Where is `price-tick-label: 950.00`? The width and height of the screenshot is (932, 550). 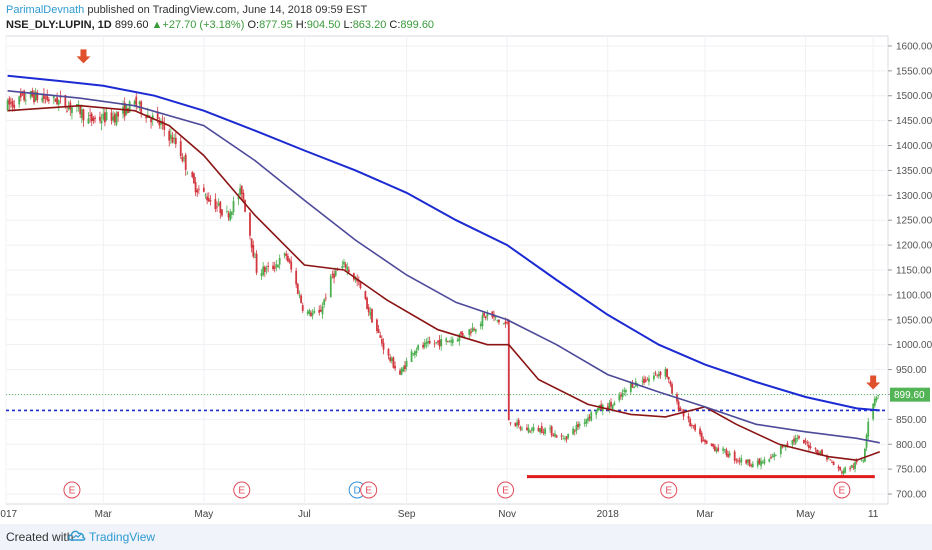 price-tick-label: 950.00 is located at coordinates (911, 370).